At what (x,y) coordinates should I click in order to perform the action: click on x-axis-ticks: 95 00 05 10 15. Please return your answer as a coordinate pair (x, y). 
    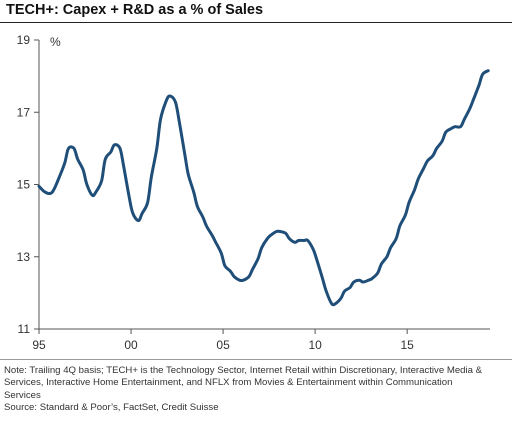
    Looking at the image, I should click on (223, 340).